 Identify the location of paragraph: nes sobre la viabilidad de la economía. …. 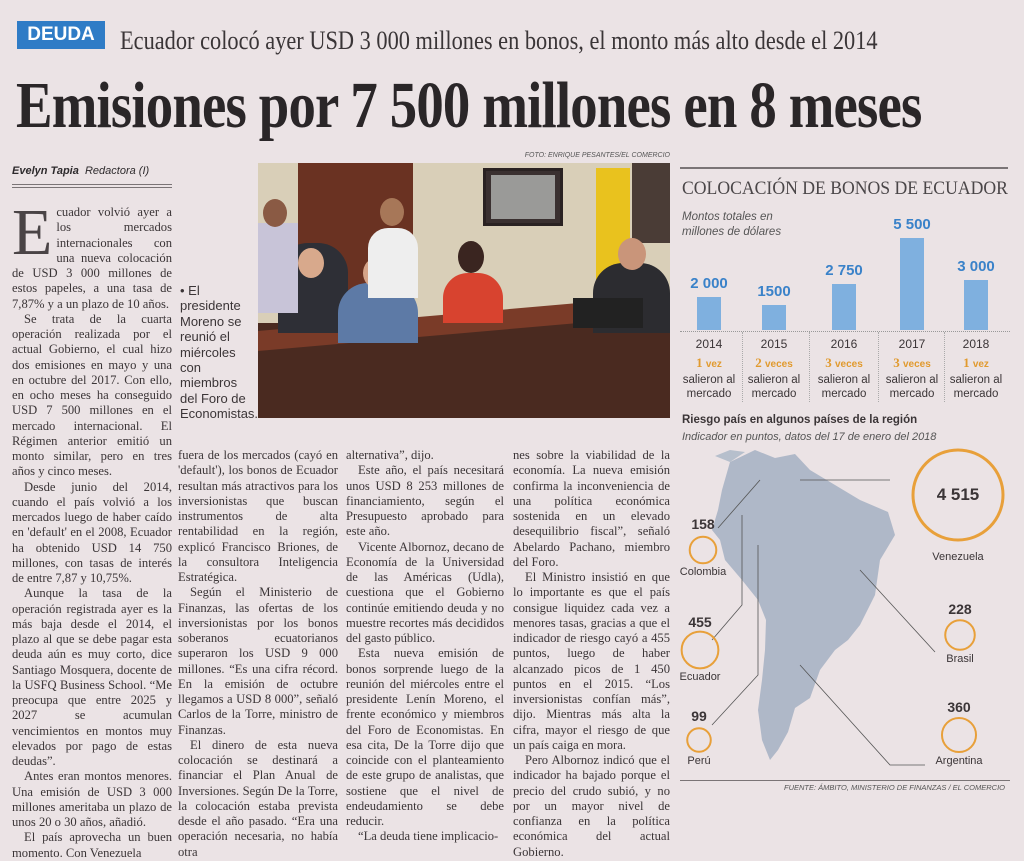
(591, 508).